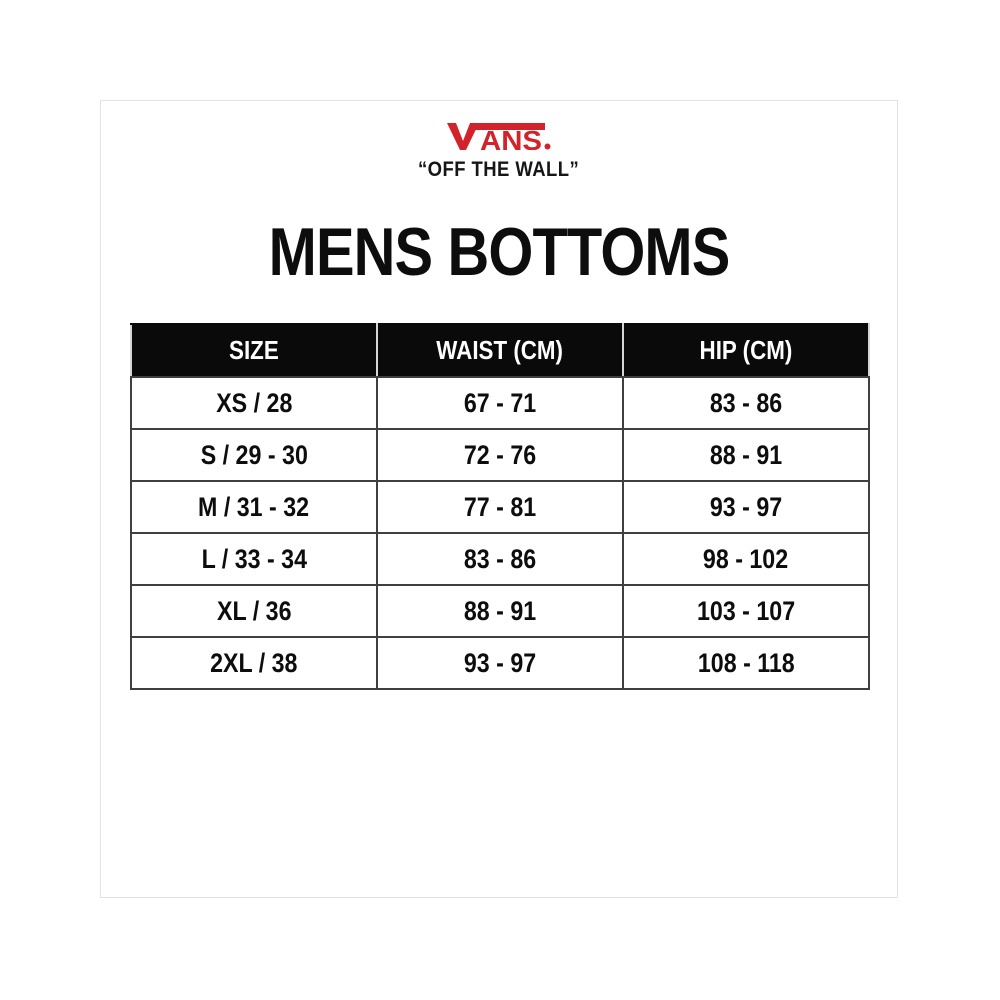 The image size is (1000, 1000). I want to click on table-row: XL / 36 88 - 91 103 - 107, so click(500, 611).